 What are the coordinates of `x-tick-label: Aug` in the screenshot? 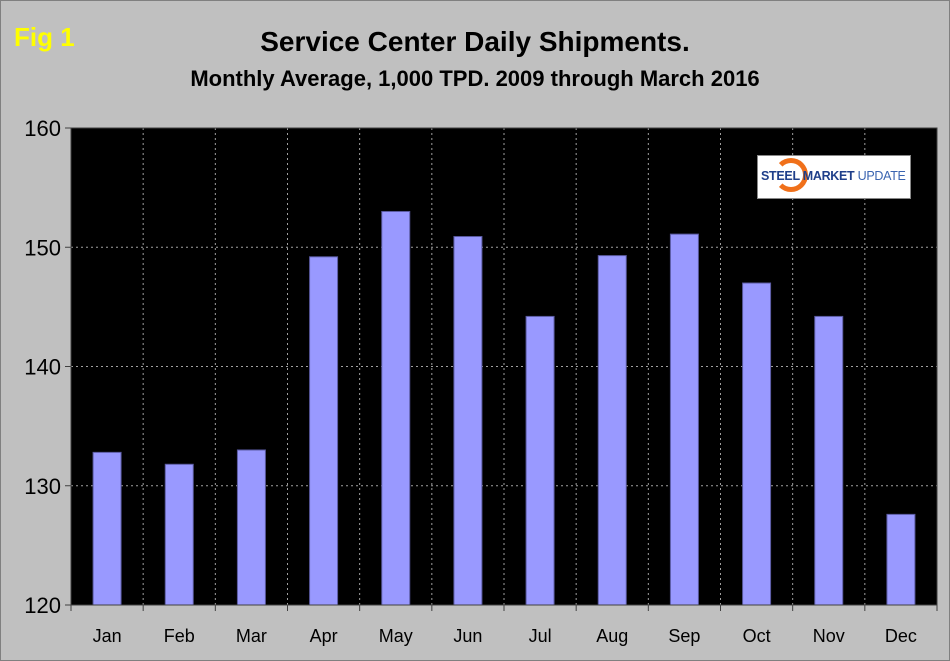 It's located at (612, 636).